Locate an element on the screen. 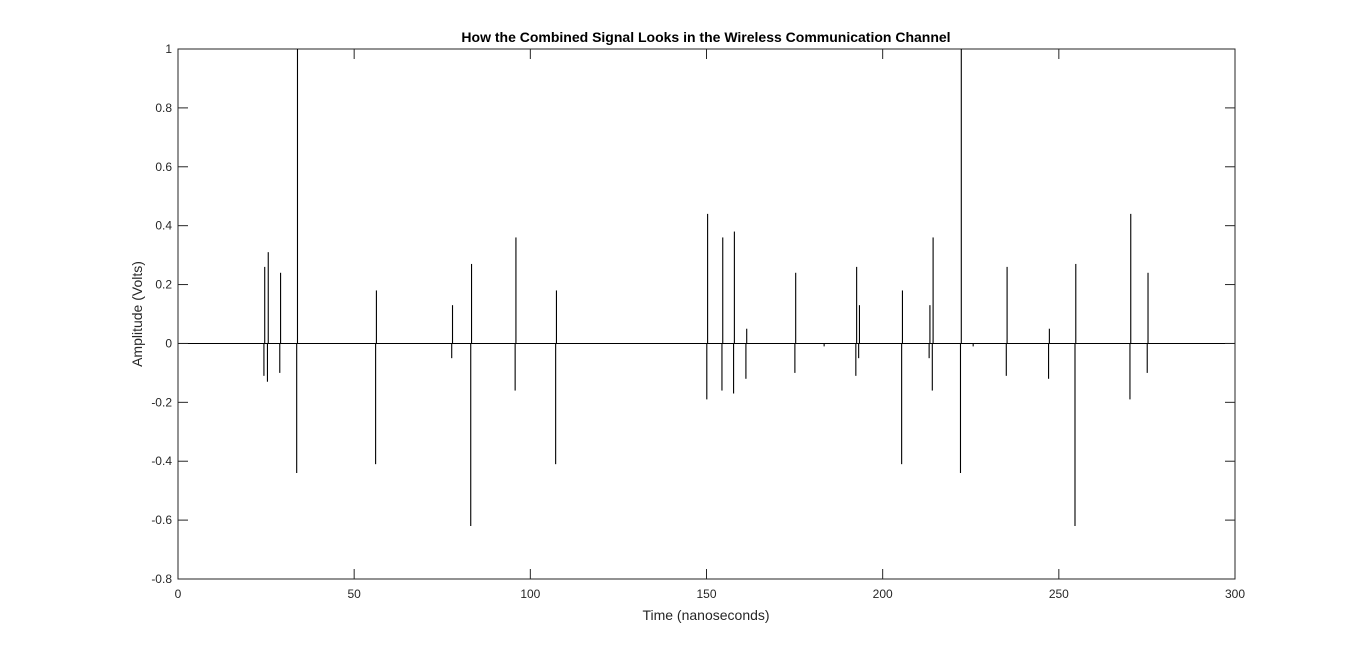 The image size is (1366, 652). y-tick-label: -0.2 is located at coordinates (161, 402).